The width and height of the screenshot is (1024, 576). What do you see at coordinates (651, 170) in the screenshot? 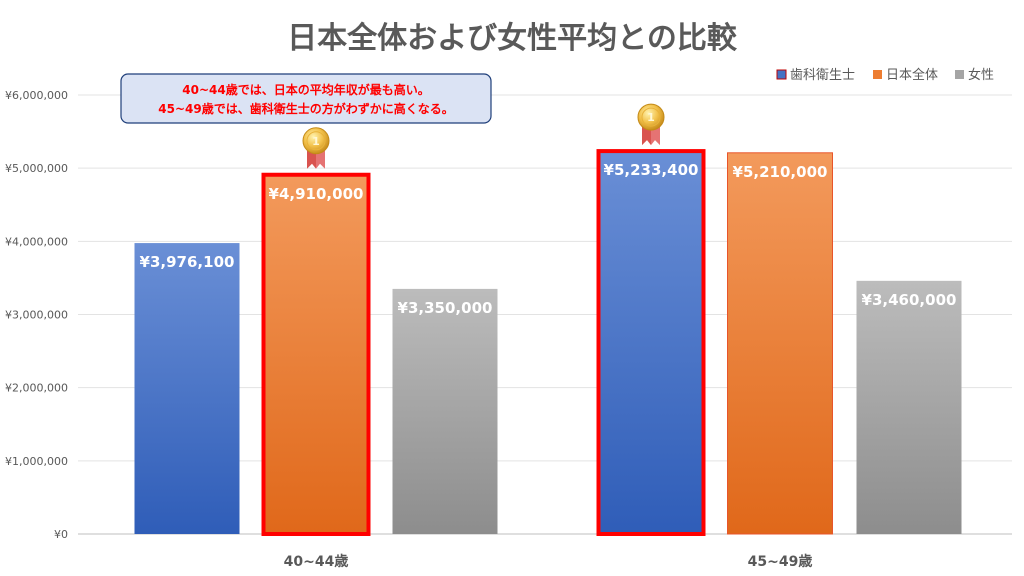
I see `bar-value-label: ¥5,233,400` at bounding box center [651, 170].